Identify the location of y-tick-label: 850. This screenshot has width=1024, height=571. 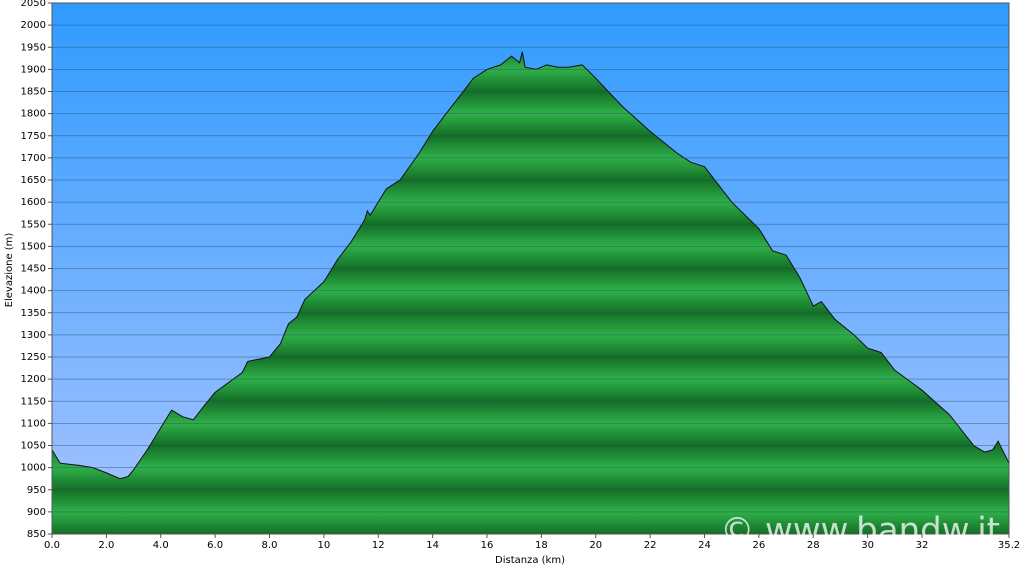
(36, 534).